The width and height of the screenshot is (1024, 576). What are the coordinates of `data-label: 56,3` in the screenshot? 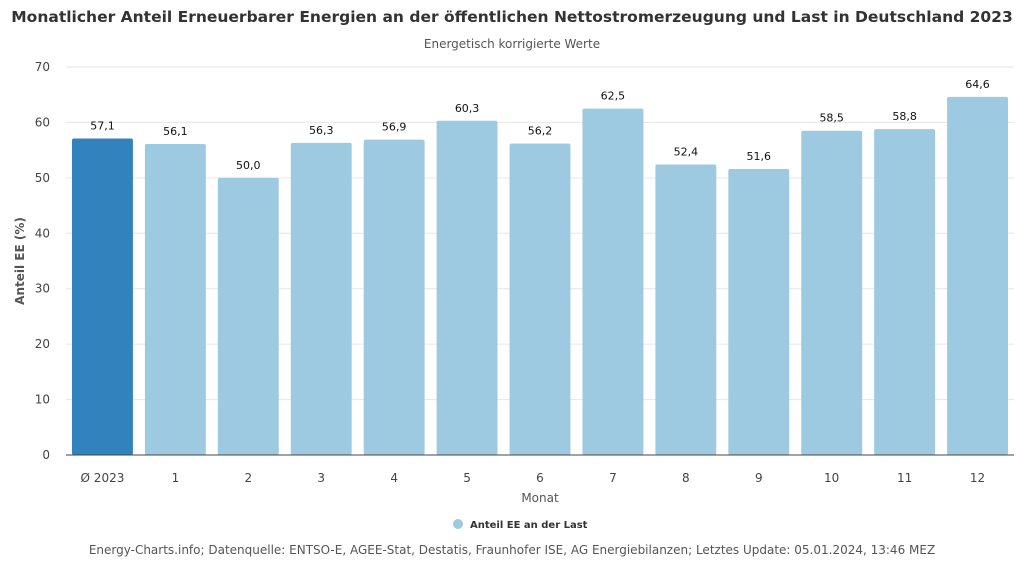 It's located at (321, 130).